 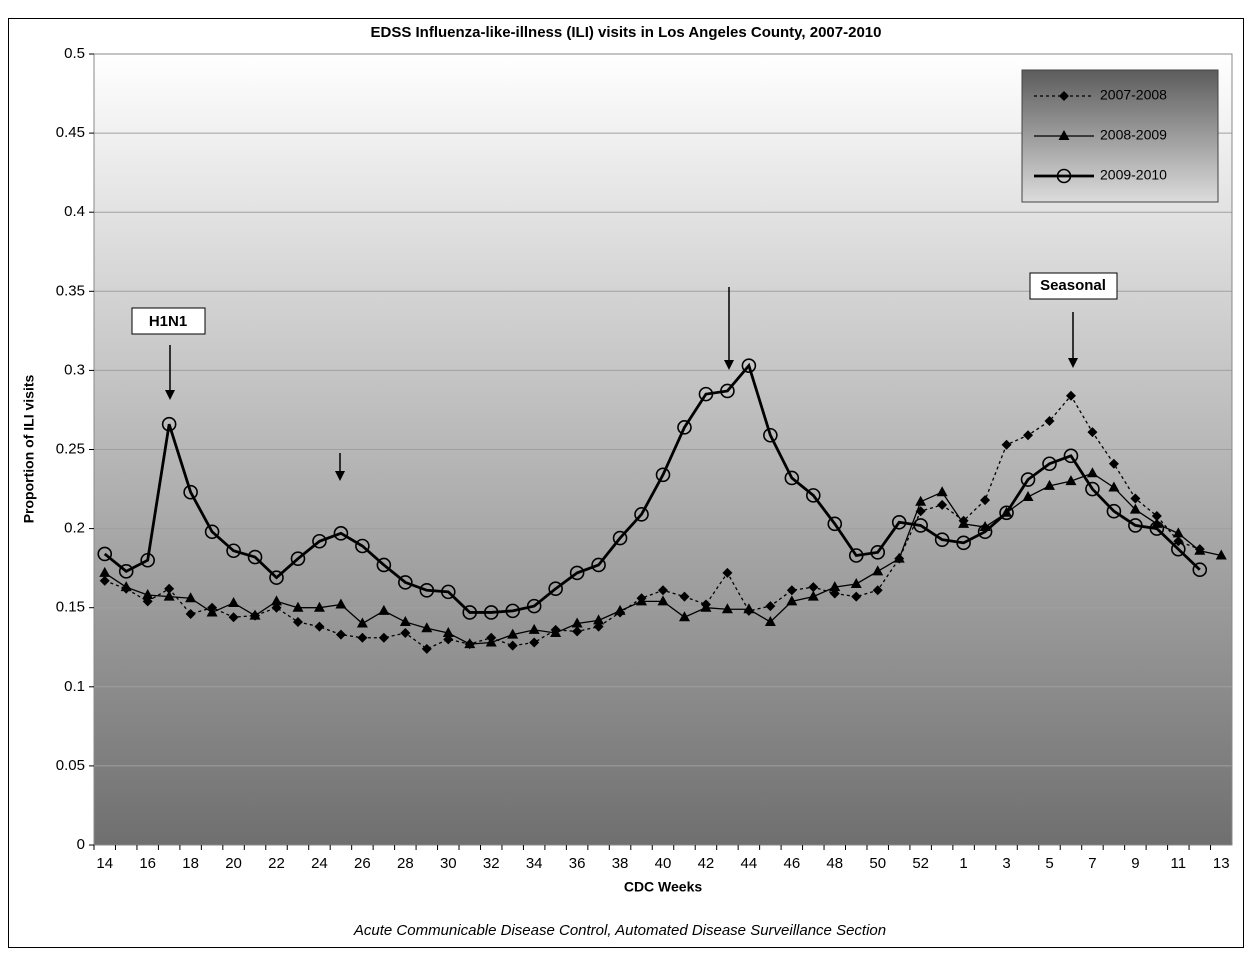 What do you see at coordinates (70, 132) in the screenshot?
I see `y-tick-label: 0.45` at bounding box center [70, 132].